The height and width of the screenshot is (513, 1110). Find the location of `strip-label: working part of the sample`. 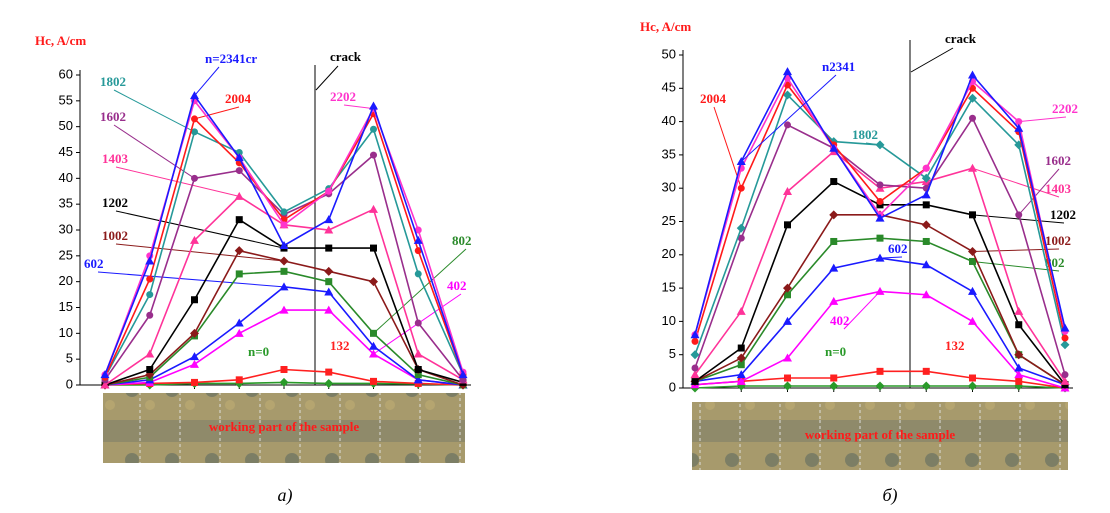

strip-label: working part of the sample is located at coordinates (880, 434).